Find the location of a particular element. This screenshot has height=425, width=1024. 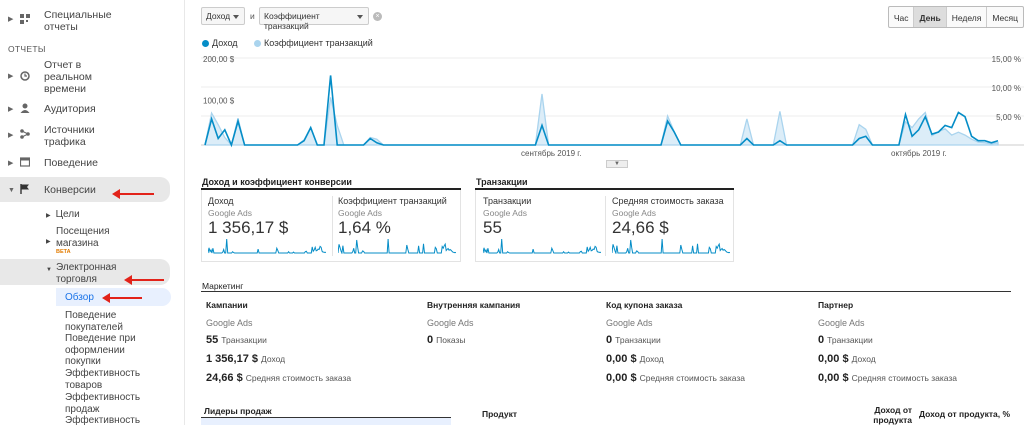

granularity-month-button: Месяц is located at coordinates (1005, 18).